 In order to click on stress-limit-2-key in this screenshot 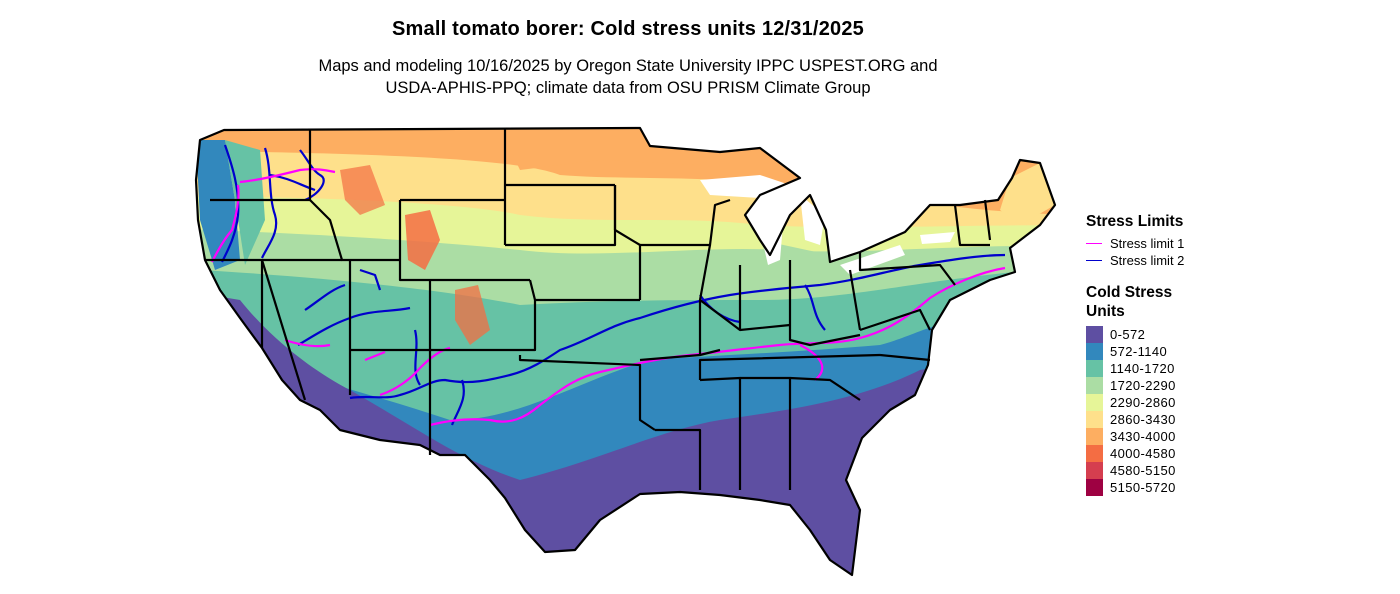, I will do `click(1094, 260)`.